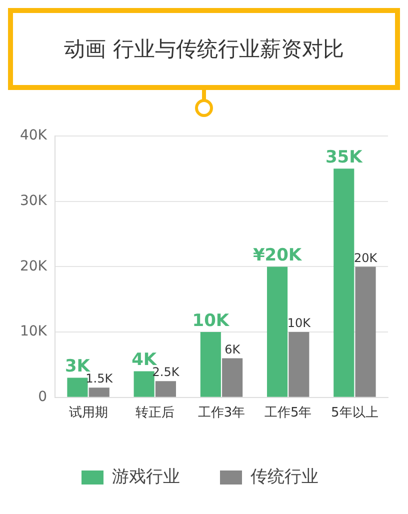 The width and height of the screenshot is (408, 514). What do you see at coordinates (284, 476) in the screenshot?
I see `legend-label: 传统行业` at bounding box center [284, 476].